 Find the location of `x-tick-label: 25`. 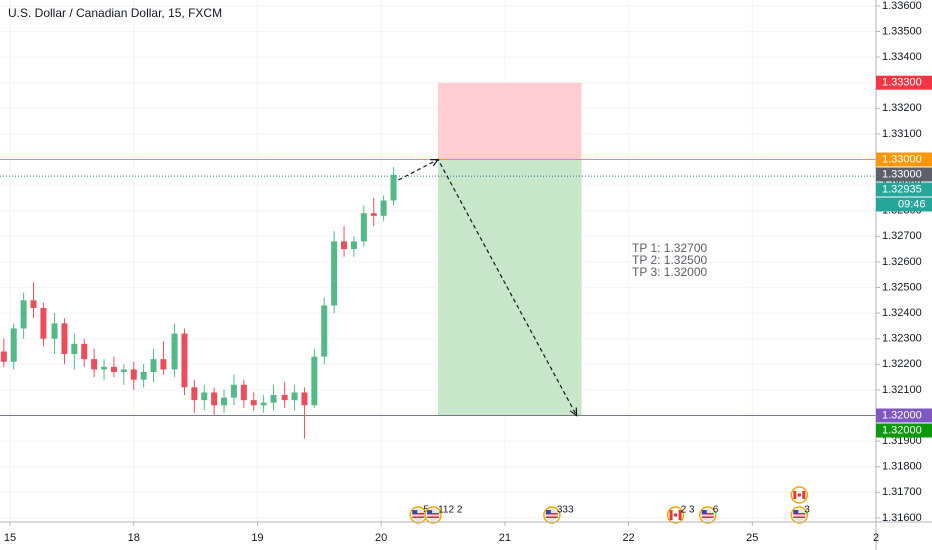

x-tick-label: 25 is located at coordinates (752, 538).